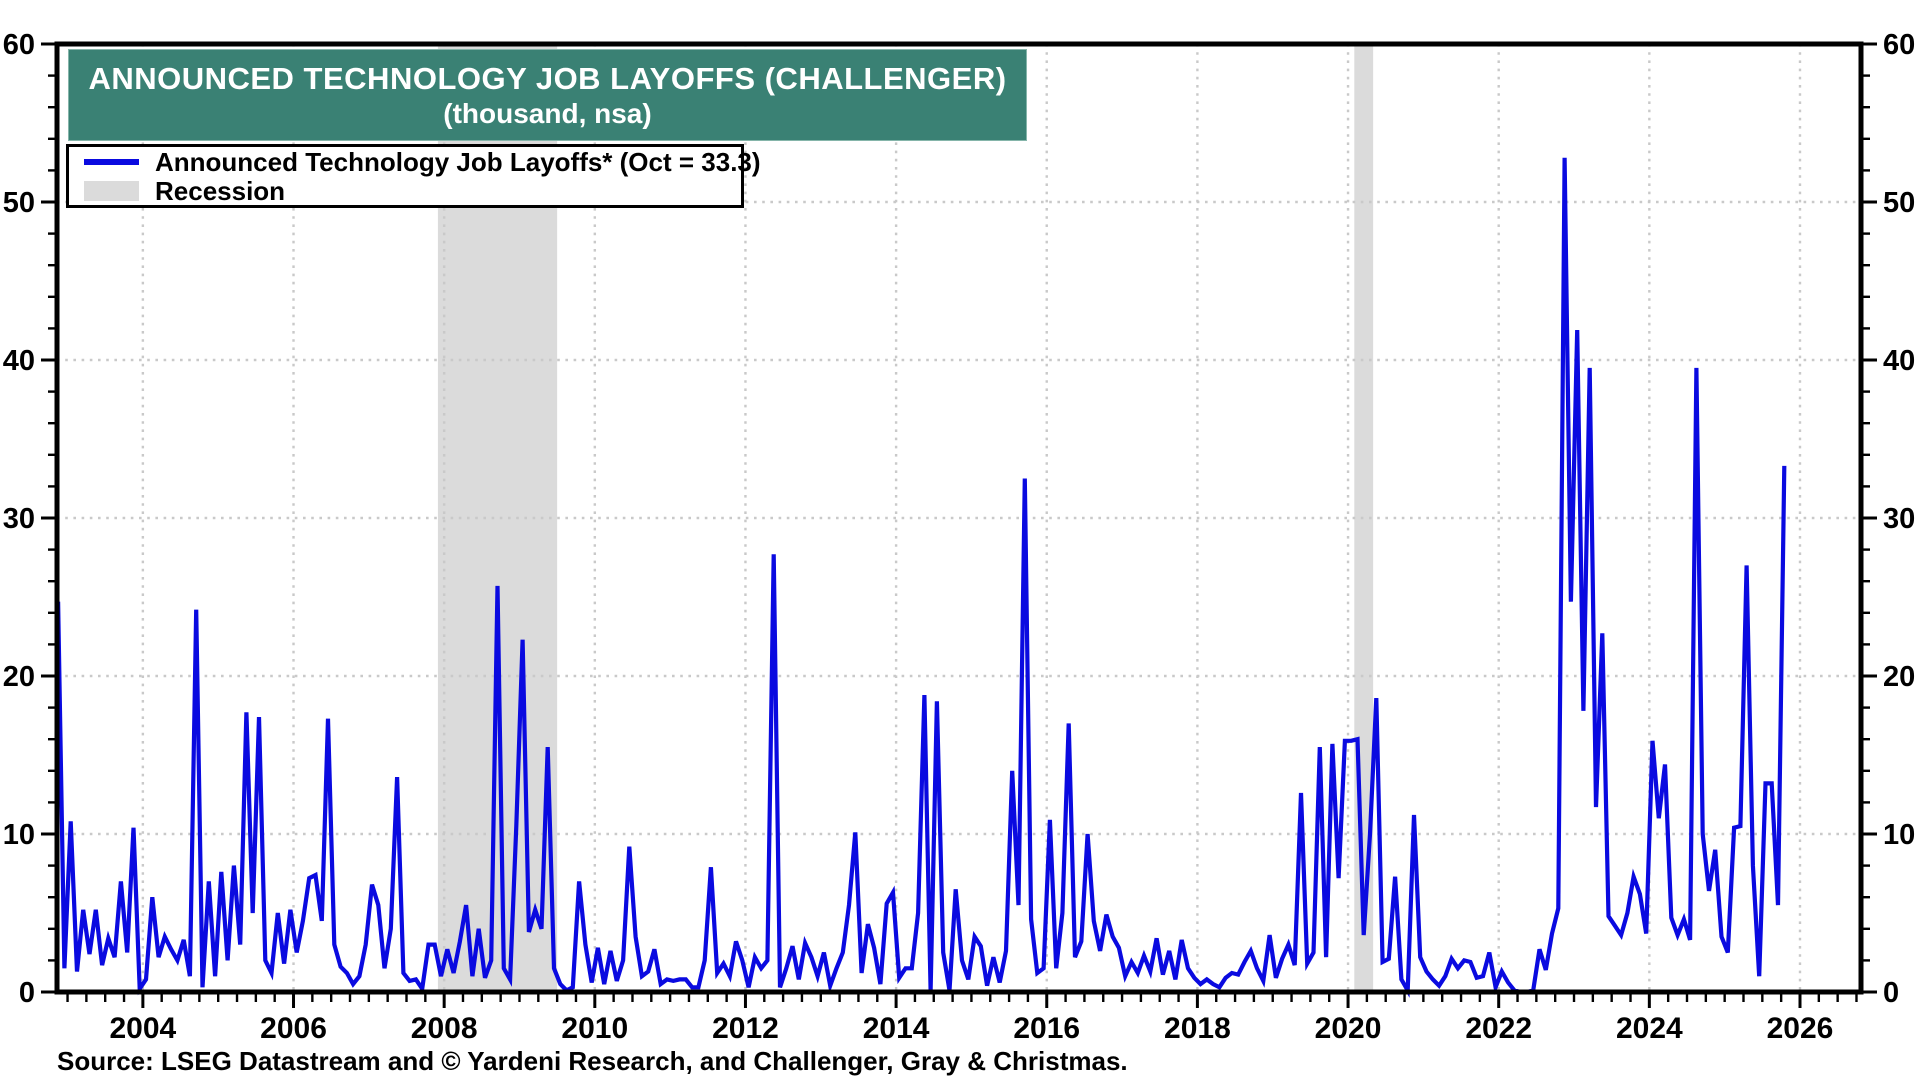  Describe the element at coordinates (1891, 993) in the screenshot. I see `y-tick-label-right: 0` at that location.